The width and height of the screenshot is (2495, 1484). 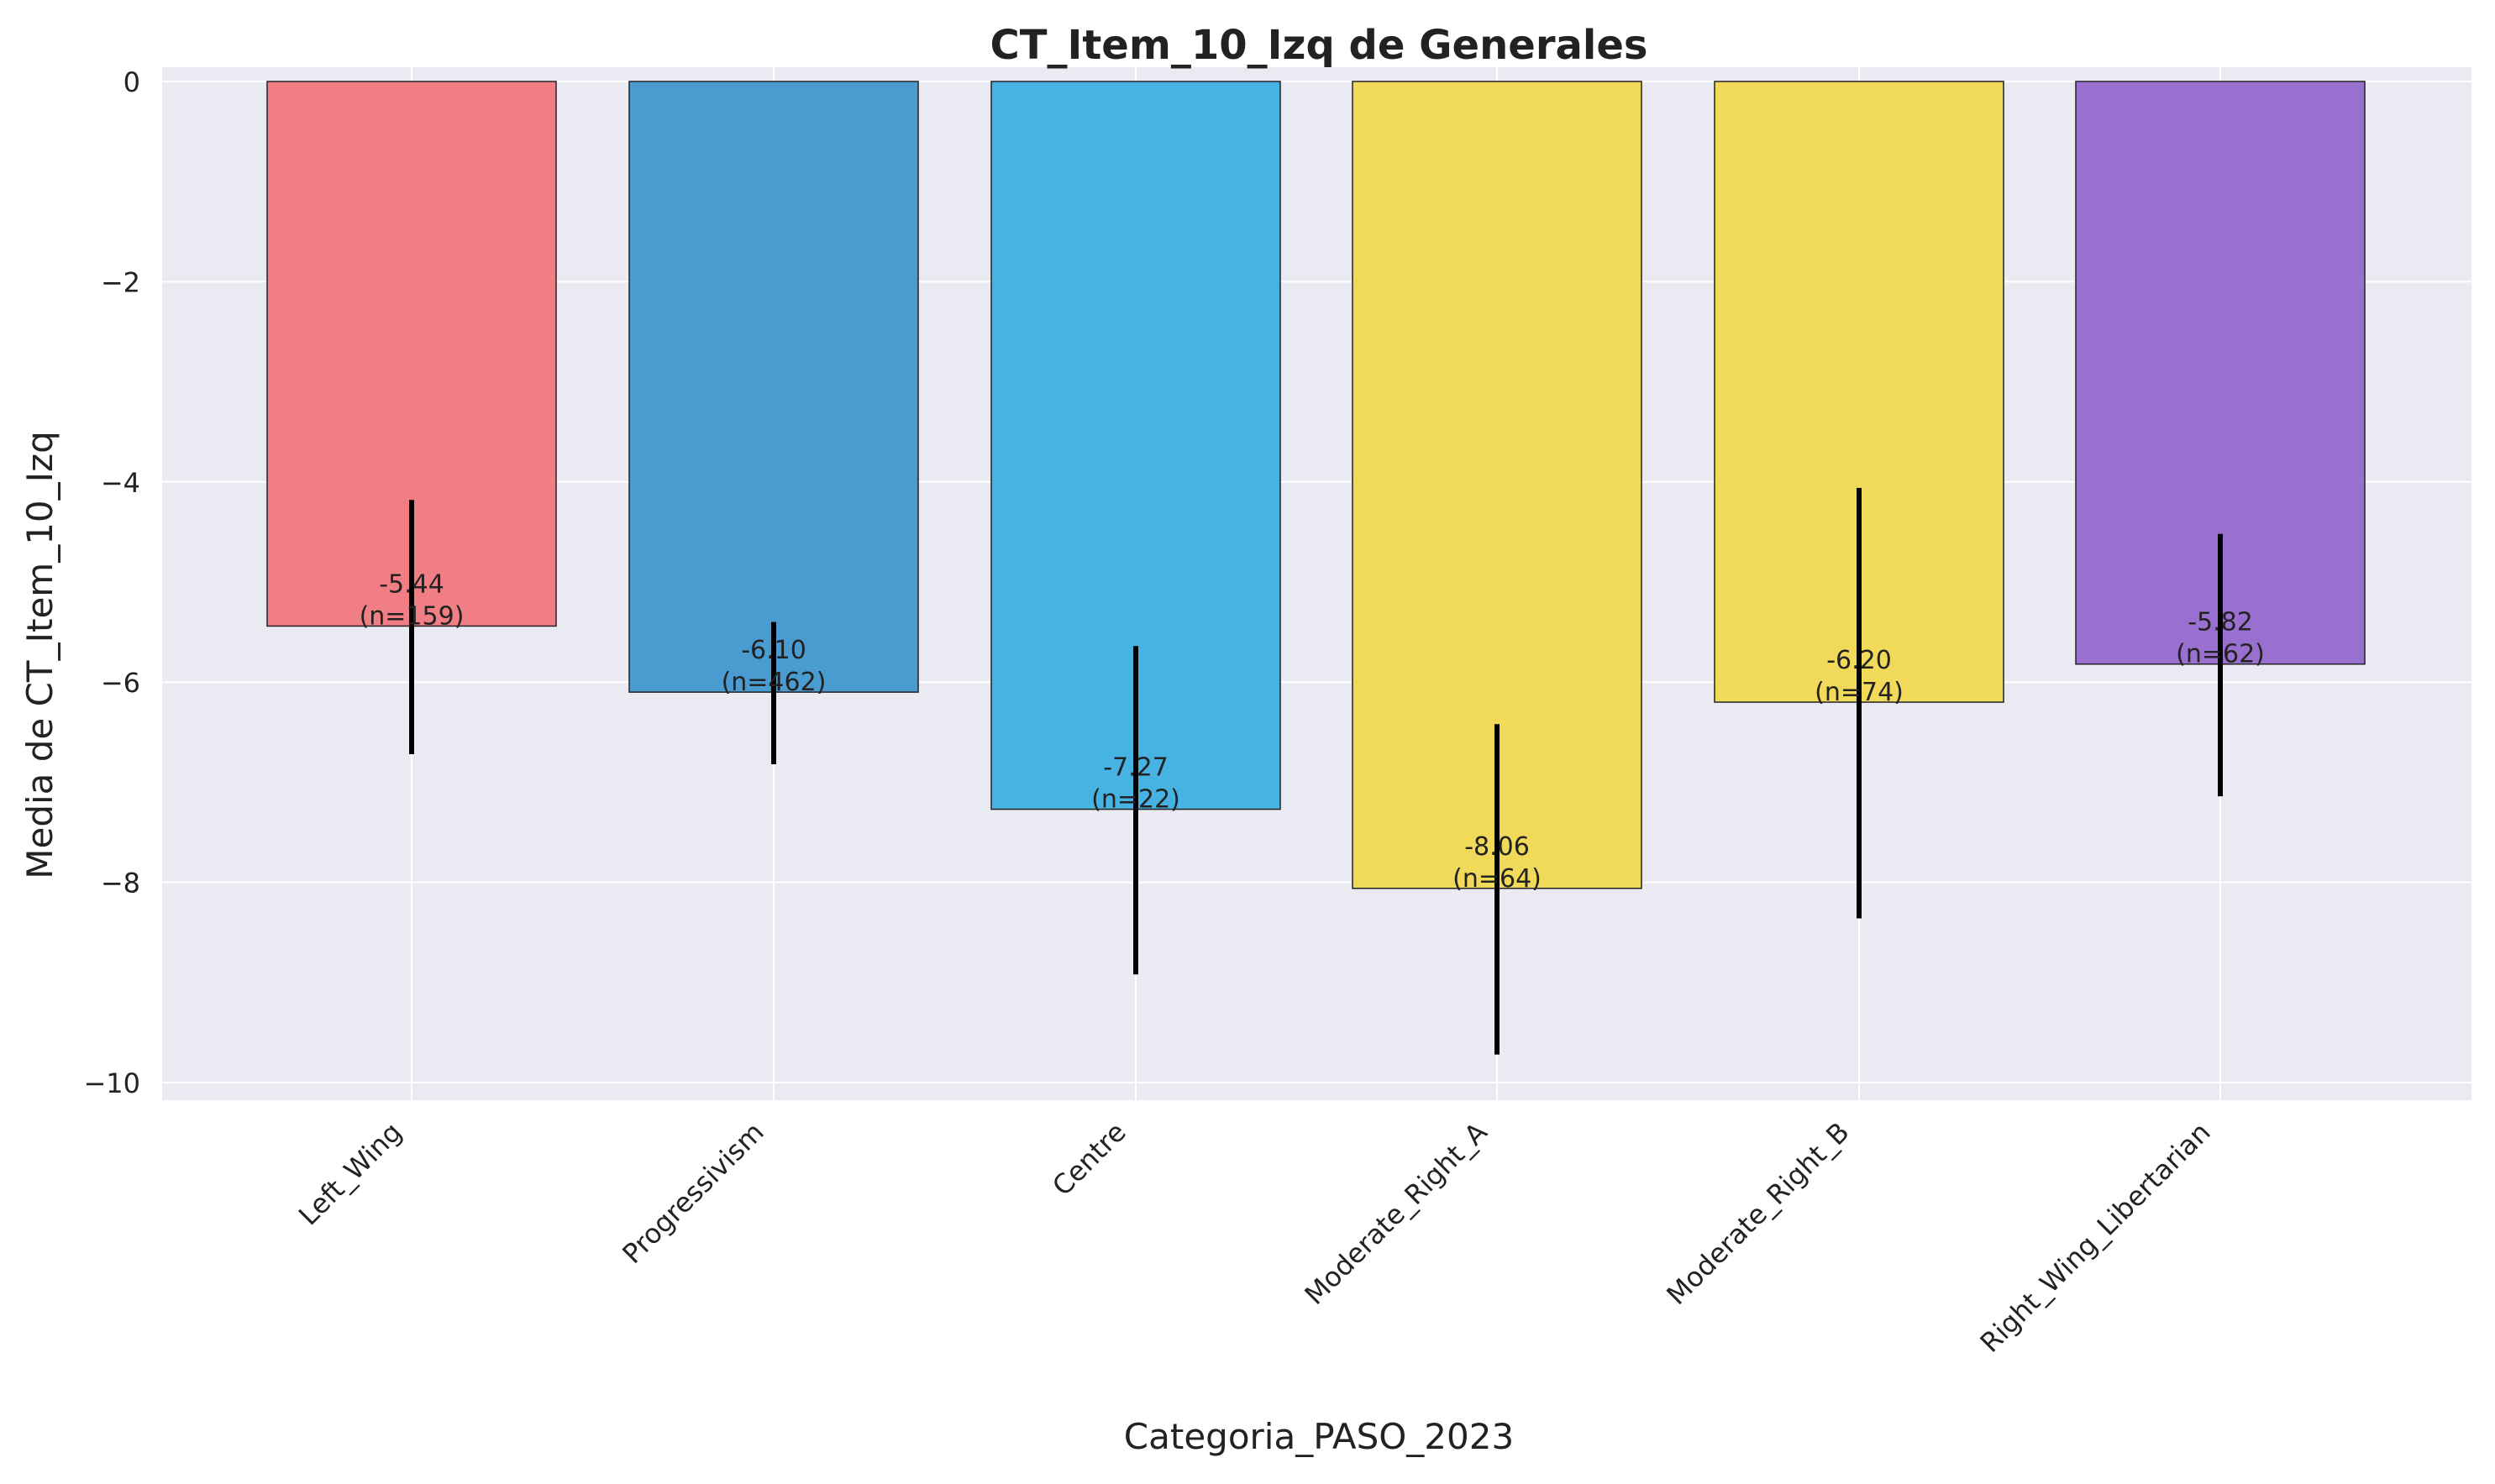 What do you see at coordinates (111, 1083) in the screenshot?
I see `y-tick-label: −10` at bounding box center [111, 1083].